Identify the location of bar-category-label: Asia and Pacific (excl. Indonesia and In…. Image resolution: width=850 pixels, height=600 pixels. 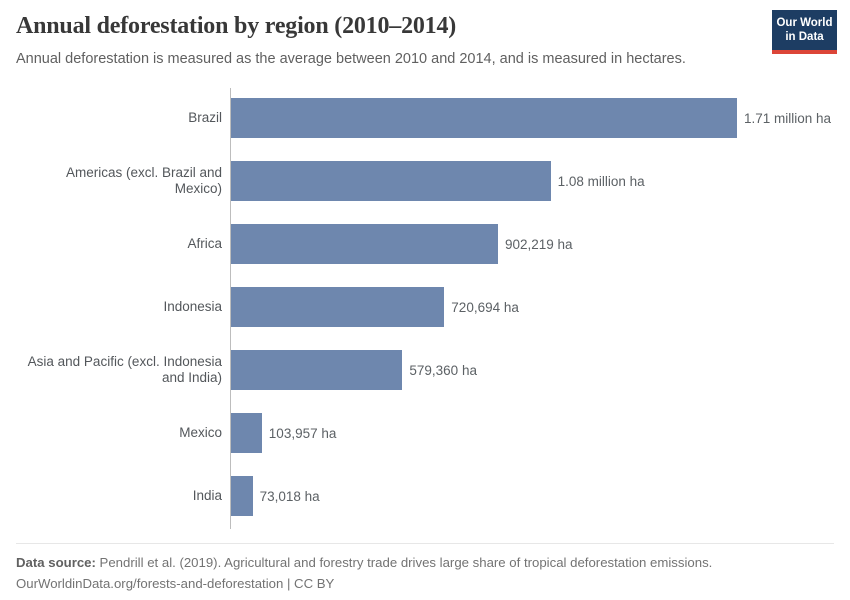
(124, 369).